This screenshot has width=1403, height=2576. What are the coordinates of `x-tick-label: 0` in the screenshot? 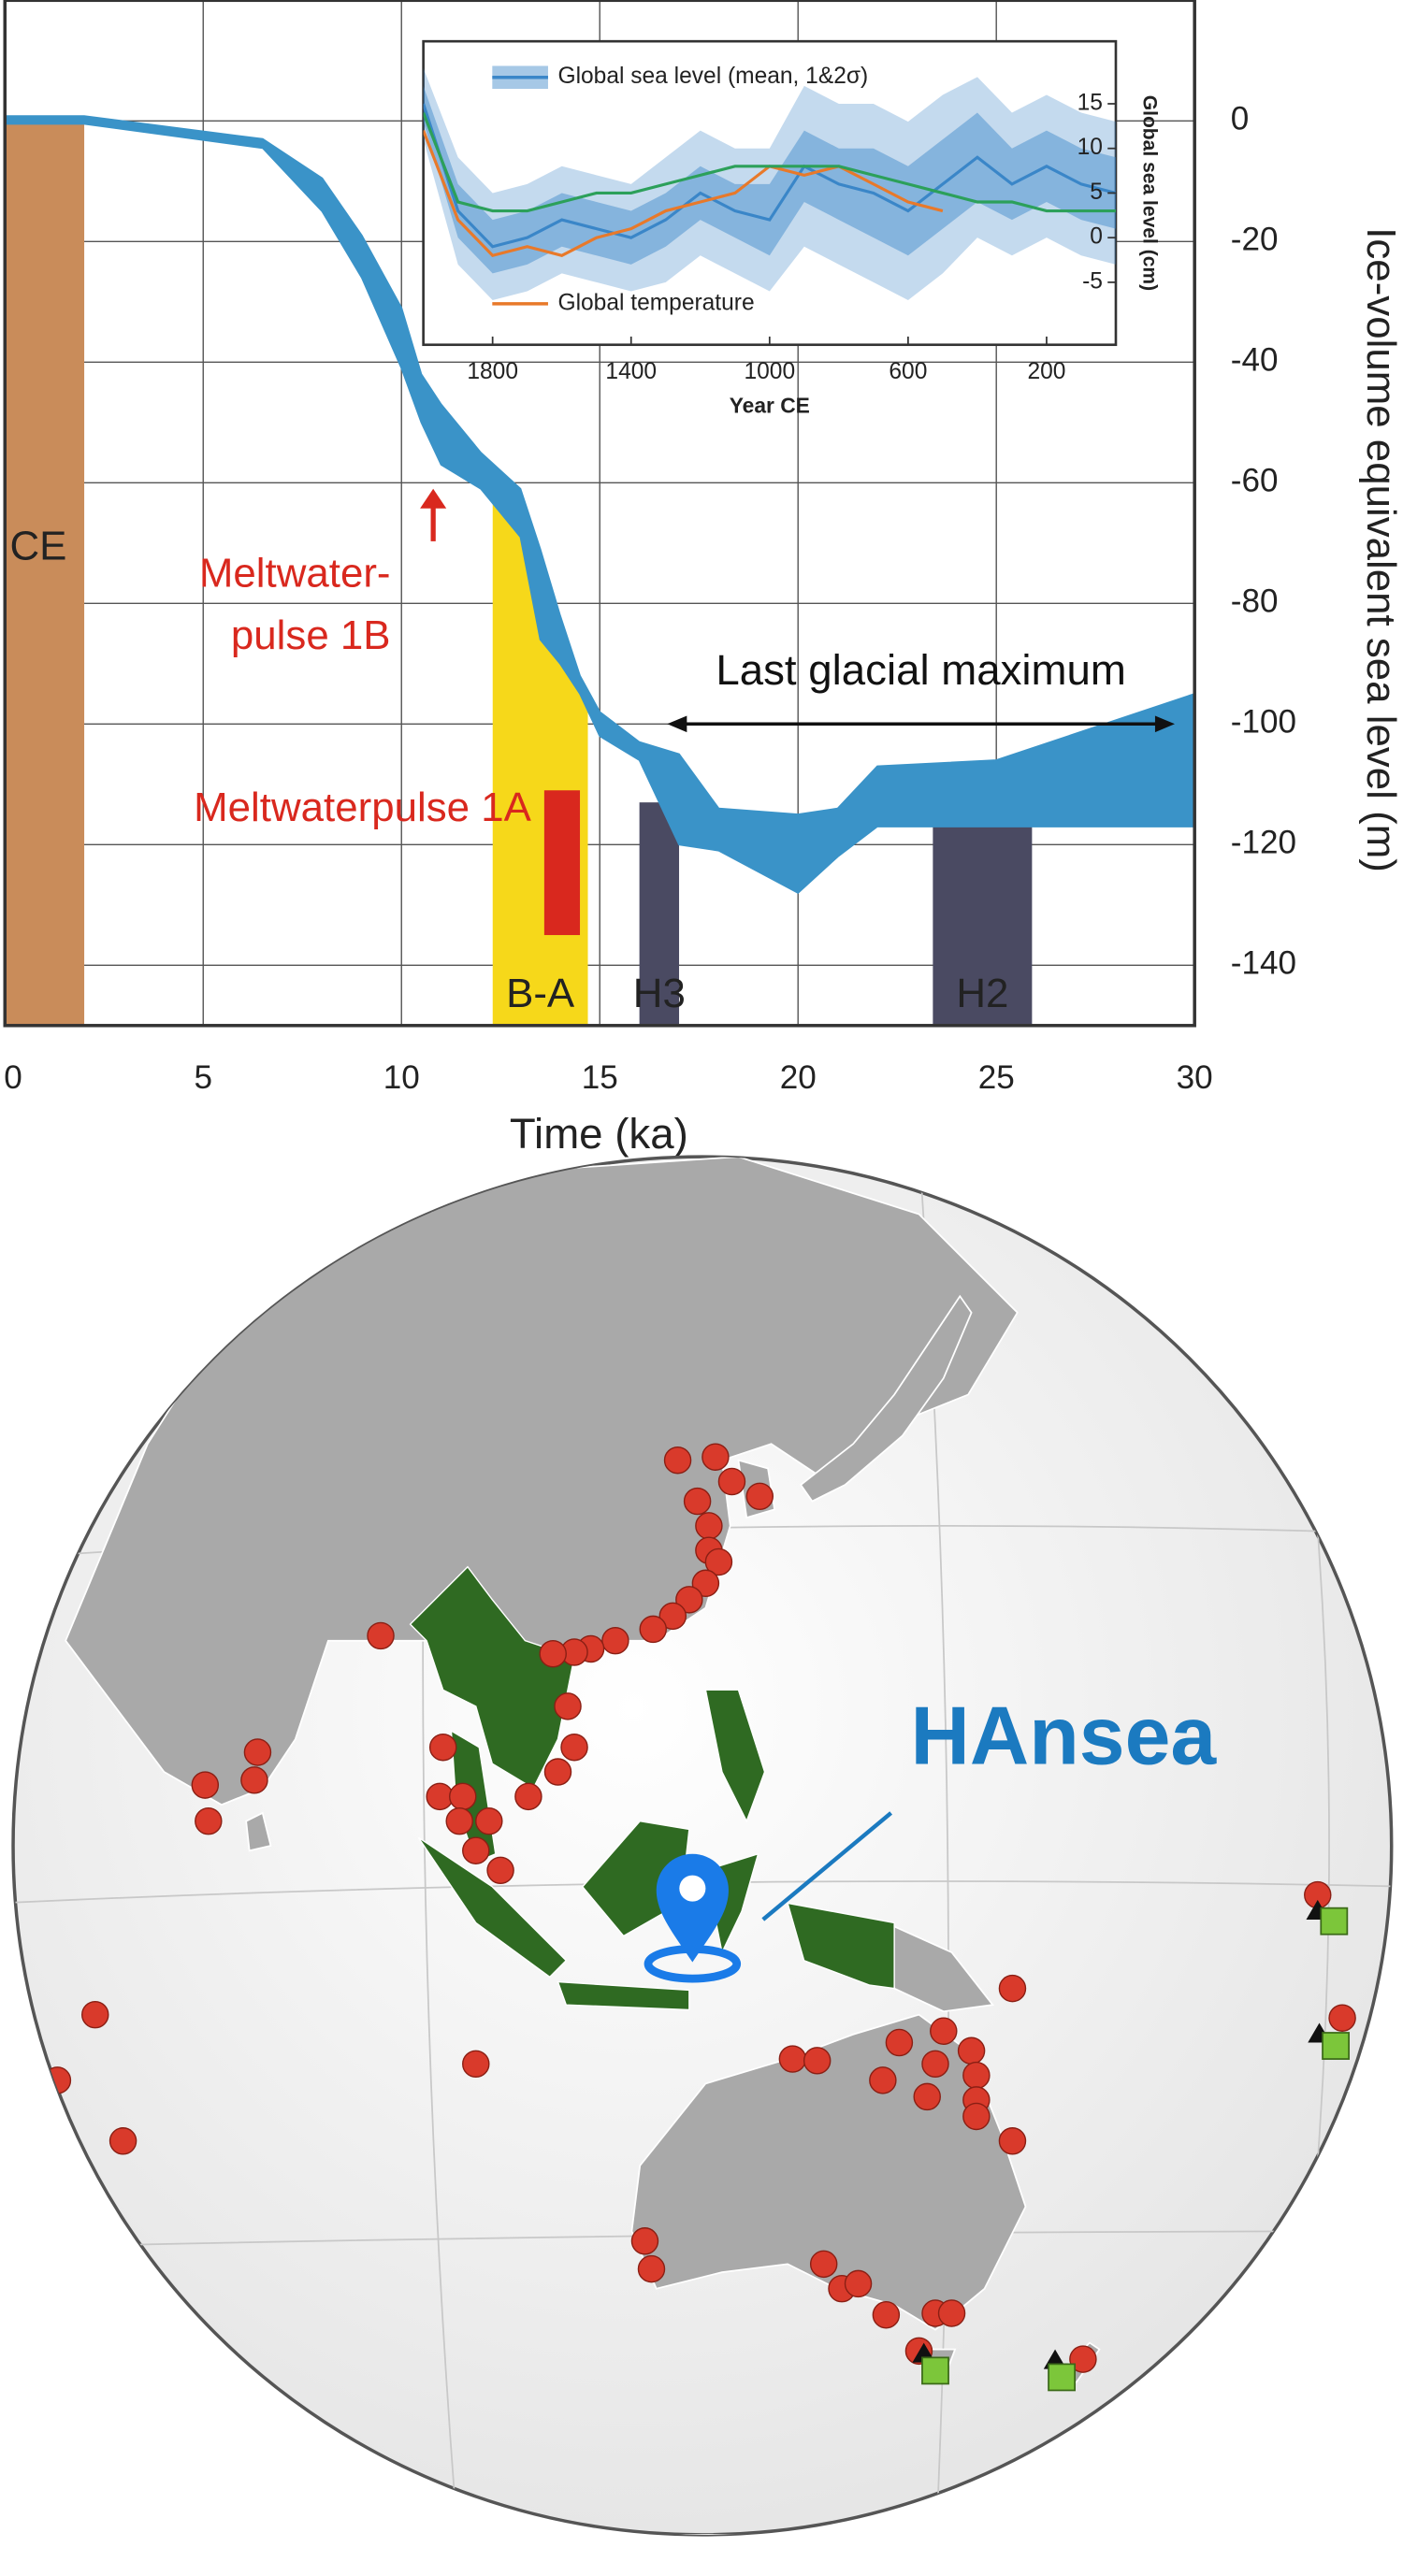 It's located at (13, 1077).